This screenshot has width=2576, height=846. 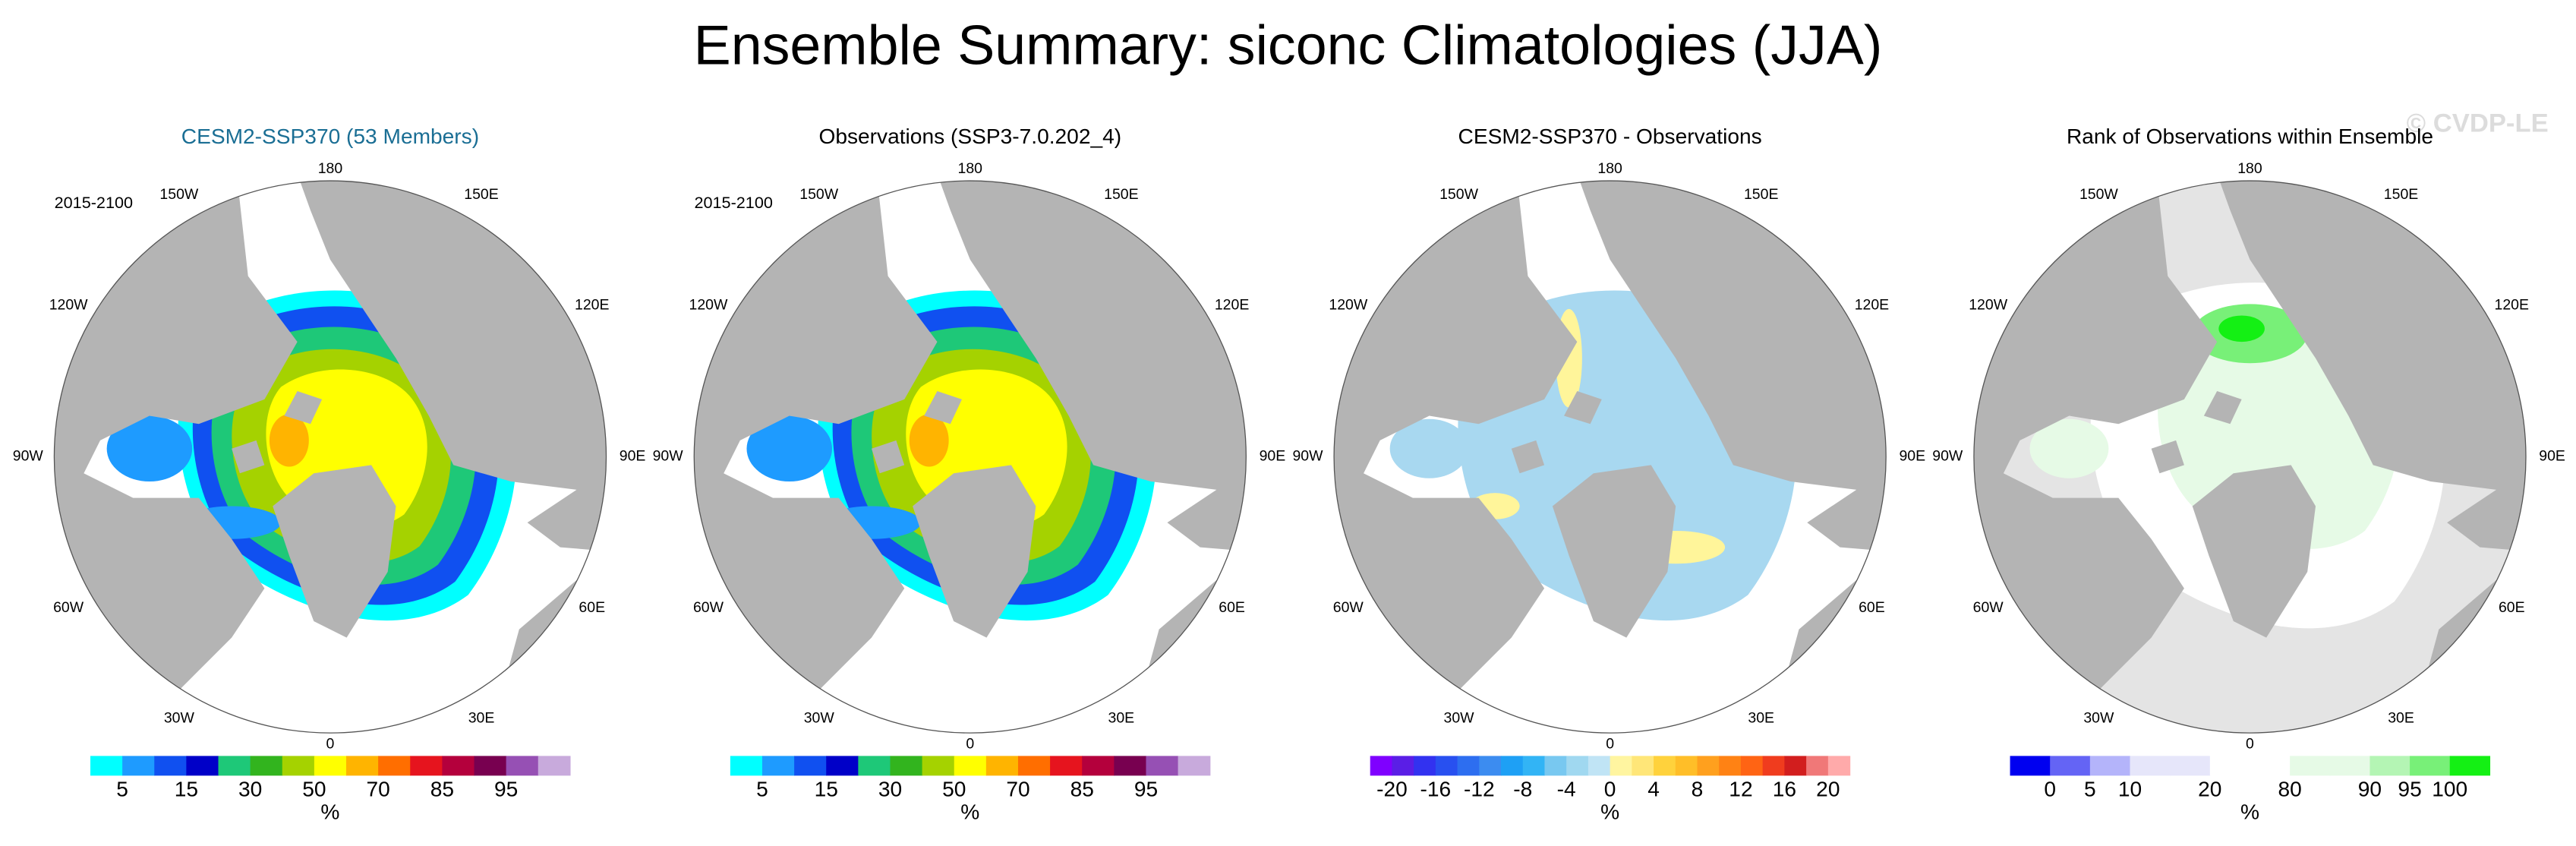 I want to click on colorbar-label: 80, so click(x=2289, y=789).